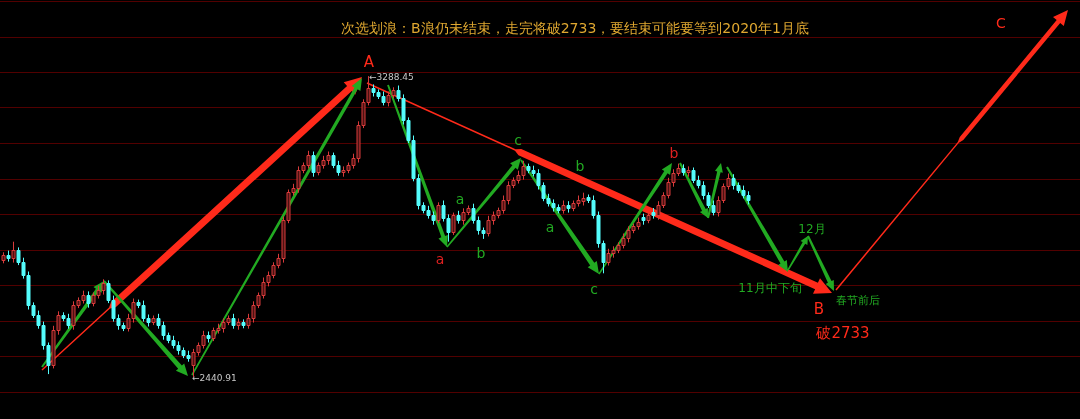 The width and height of the screenshot is (1080, 419). I want to click on text: C, so click(1001, 23).